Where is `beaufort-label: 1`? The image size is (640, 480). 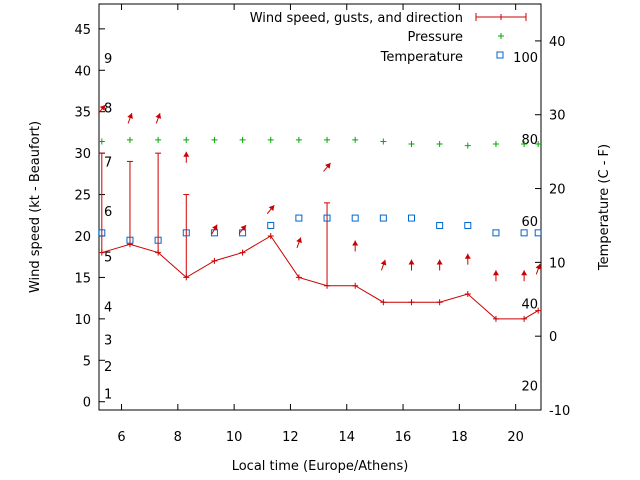 beaufort-label: 1 is located at coordinates (108, 394).